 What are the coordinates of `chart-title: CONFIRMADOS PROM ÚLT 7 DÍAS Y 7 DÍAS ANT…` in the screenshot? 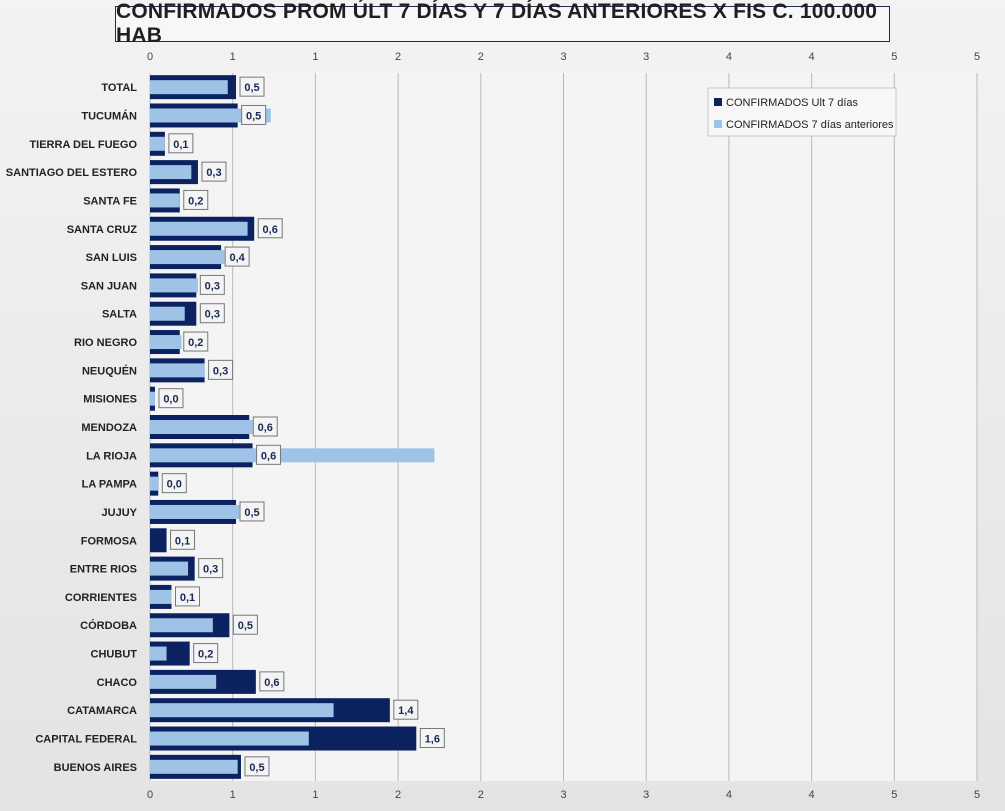 It's located at (502, 23).